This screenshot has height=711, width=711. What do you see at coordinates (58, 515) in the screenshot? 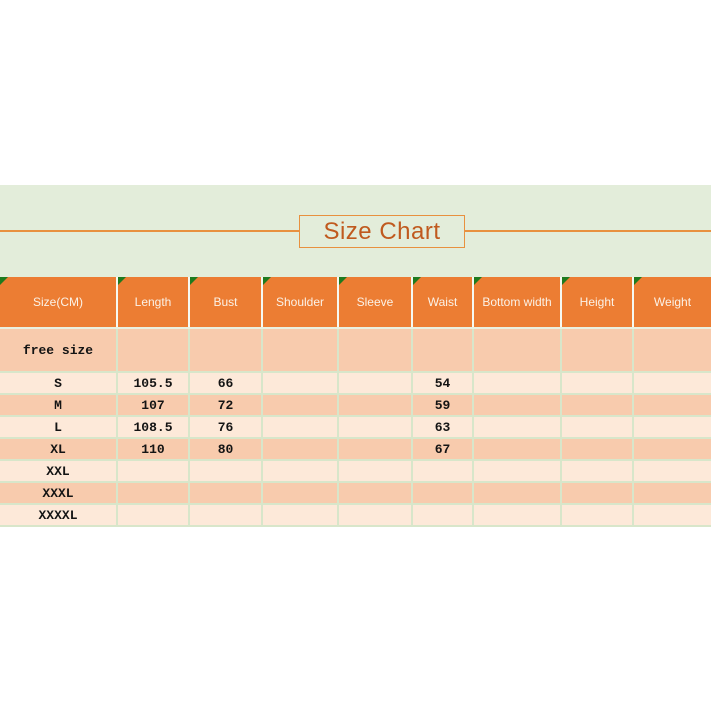
I see `size-cell: XXXXL` at bounding box center [58, 515].